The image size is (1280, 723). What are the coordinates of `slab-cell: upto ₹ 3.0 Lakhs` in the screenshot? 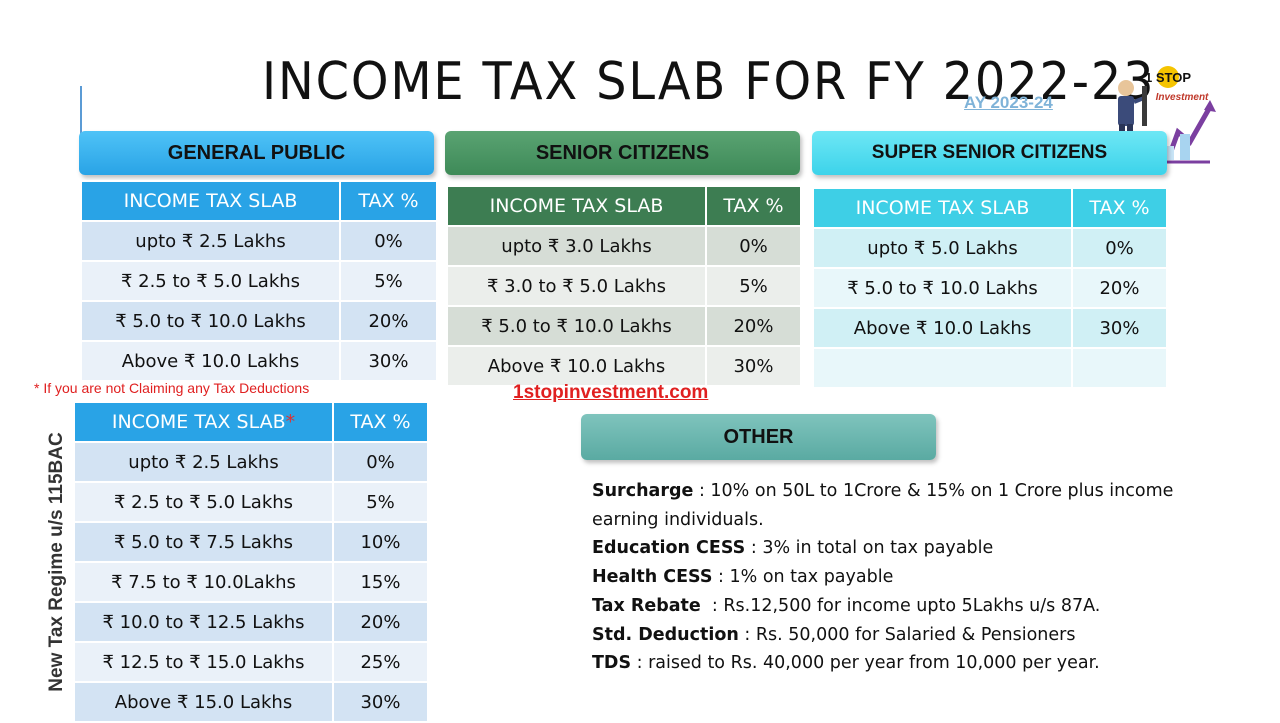 It's located at (576, 246).